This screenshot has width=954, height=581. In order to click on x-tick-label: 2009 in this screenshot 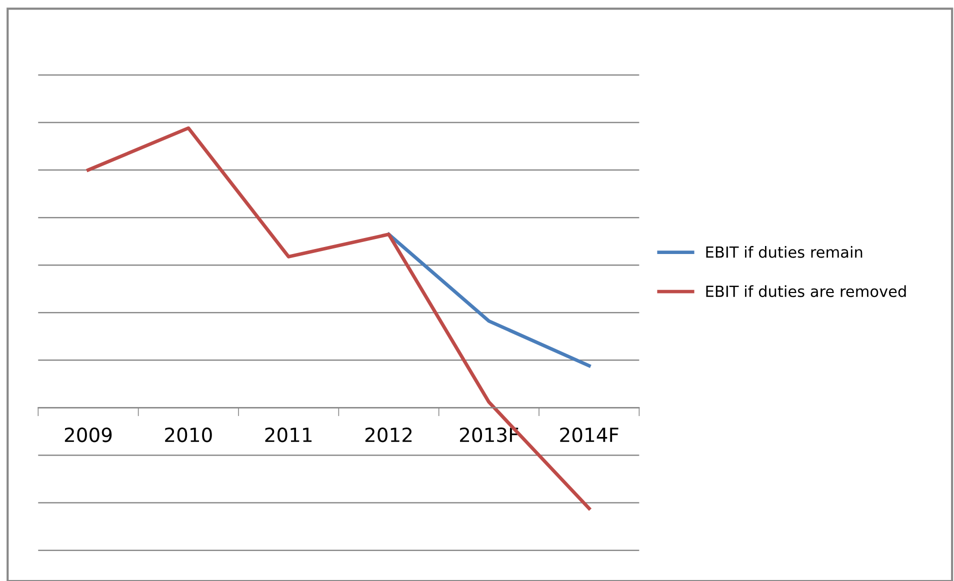, I will do `click(88, 435)`.